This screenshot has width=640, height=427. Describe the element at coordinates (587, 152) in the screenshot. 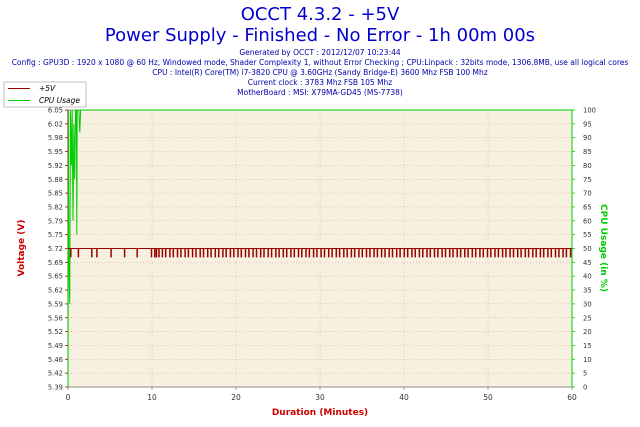

I see `right-tick-label: 85` at that location.